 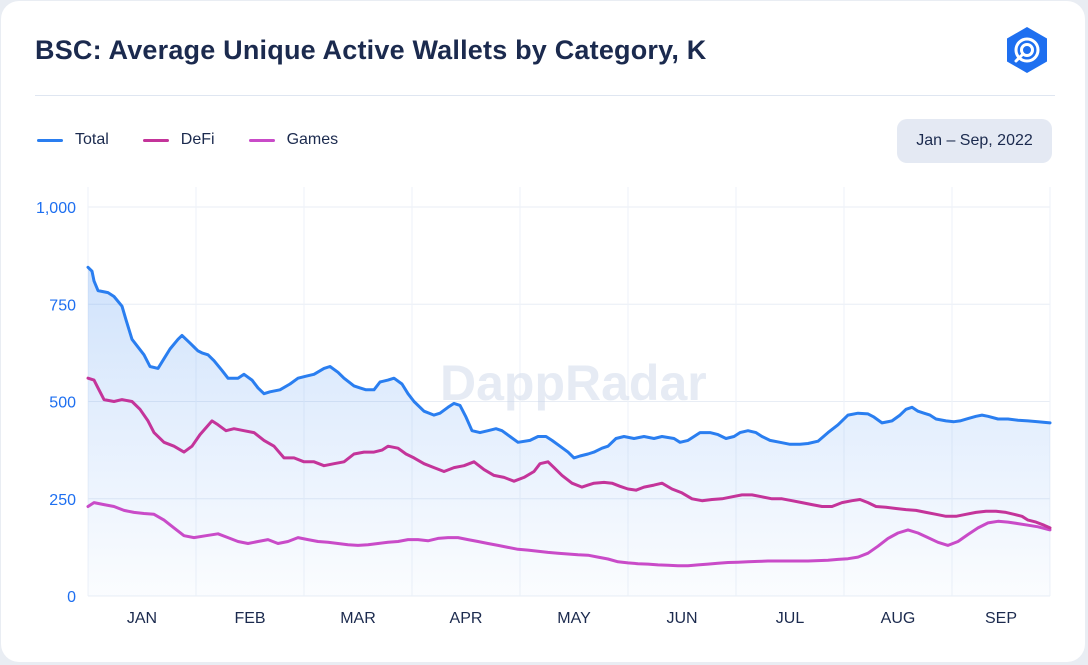 I want to click on header-divider, so click(x=545, y=95).